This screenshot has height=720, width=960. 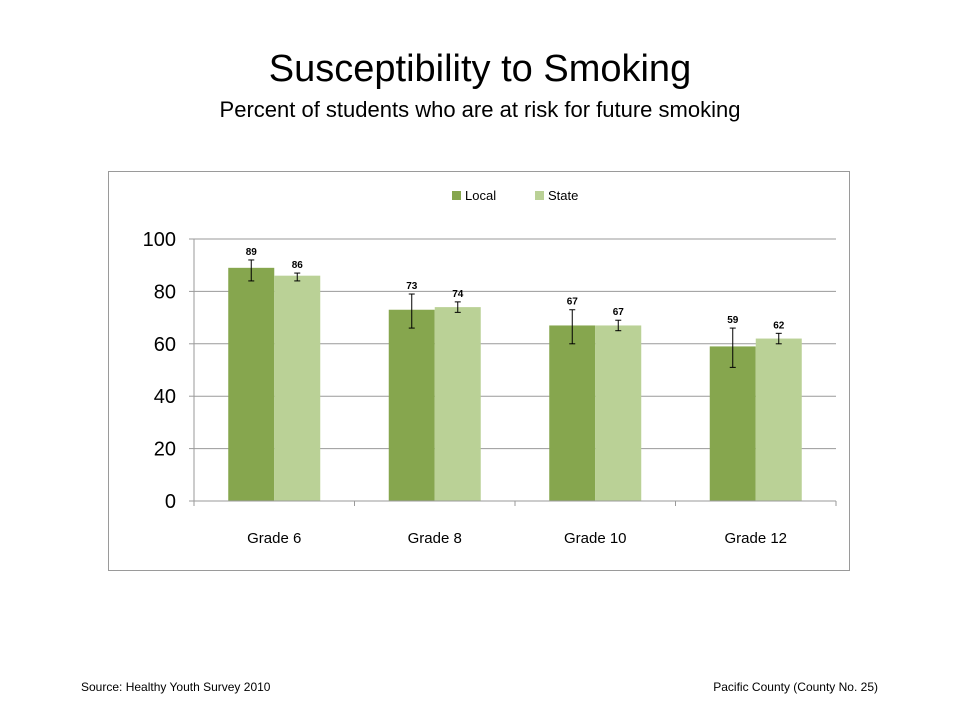 I want to click on y-tick-label: 80, so click(x=165, y=292).